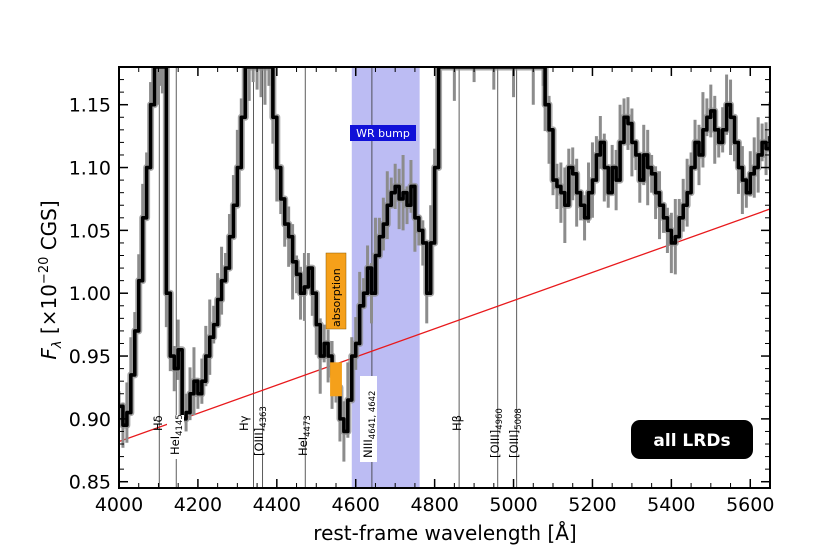  I want to click on x-tick-label: 5600, so click(750, 505).